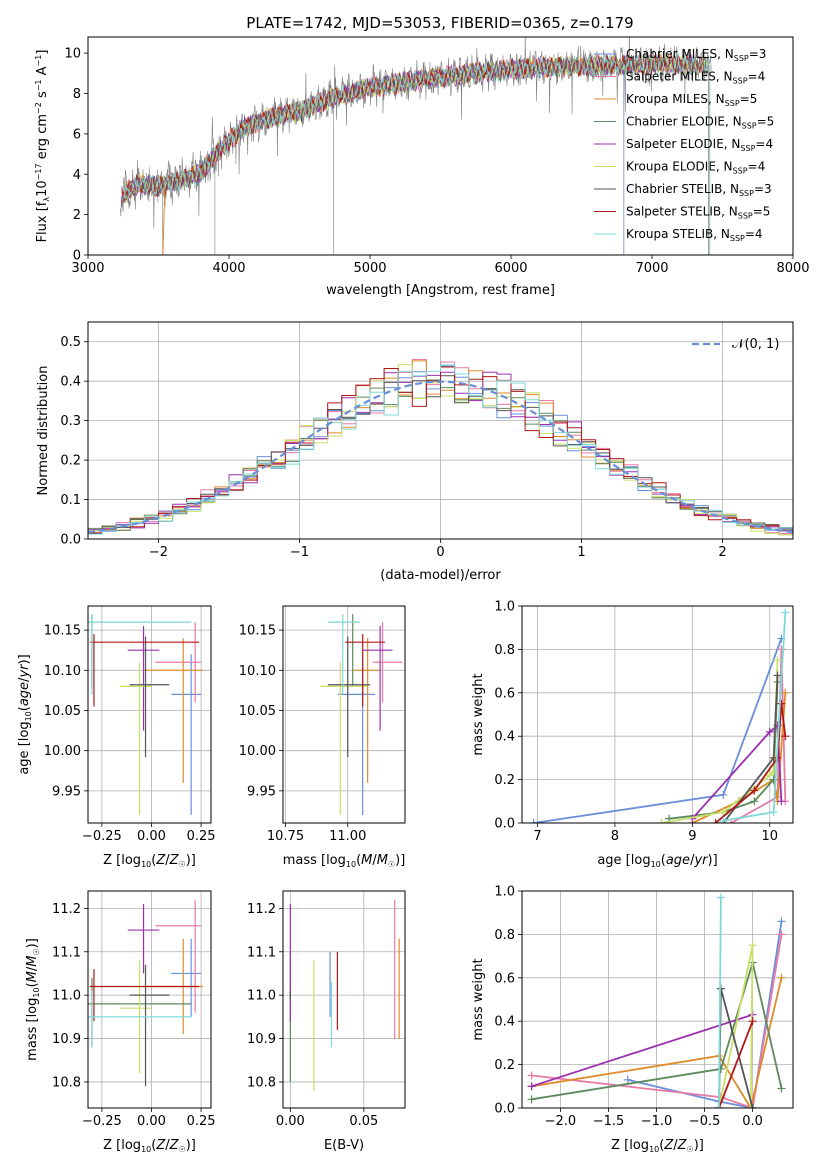  Describe the element at coordinates (285, 836) in the screenshot. I see `x-tick-label: 10.75` at that location.